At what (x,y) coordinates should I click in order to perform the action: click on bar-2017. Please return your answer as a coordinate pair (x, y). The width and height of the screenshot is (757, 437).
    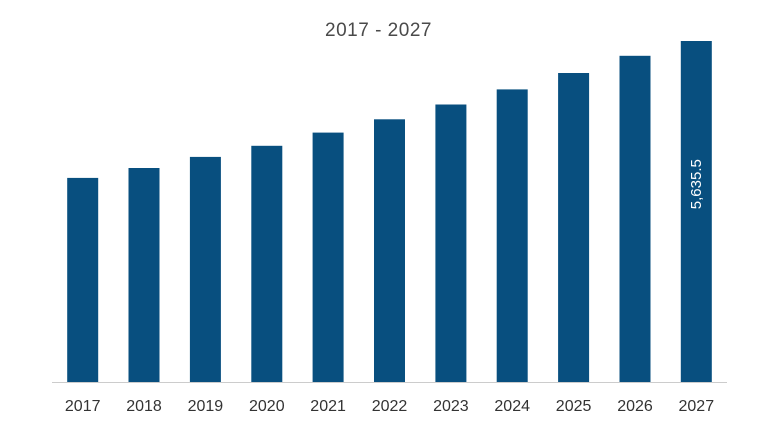
    Looking at the image, I should click on (83, 279).